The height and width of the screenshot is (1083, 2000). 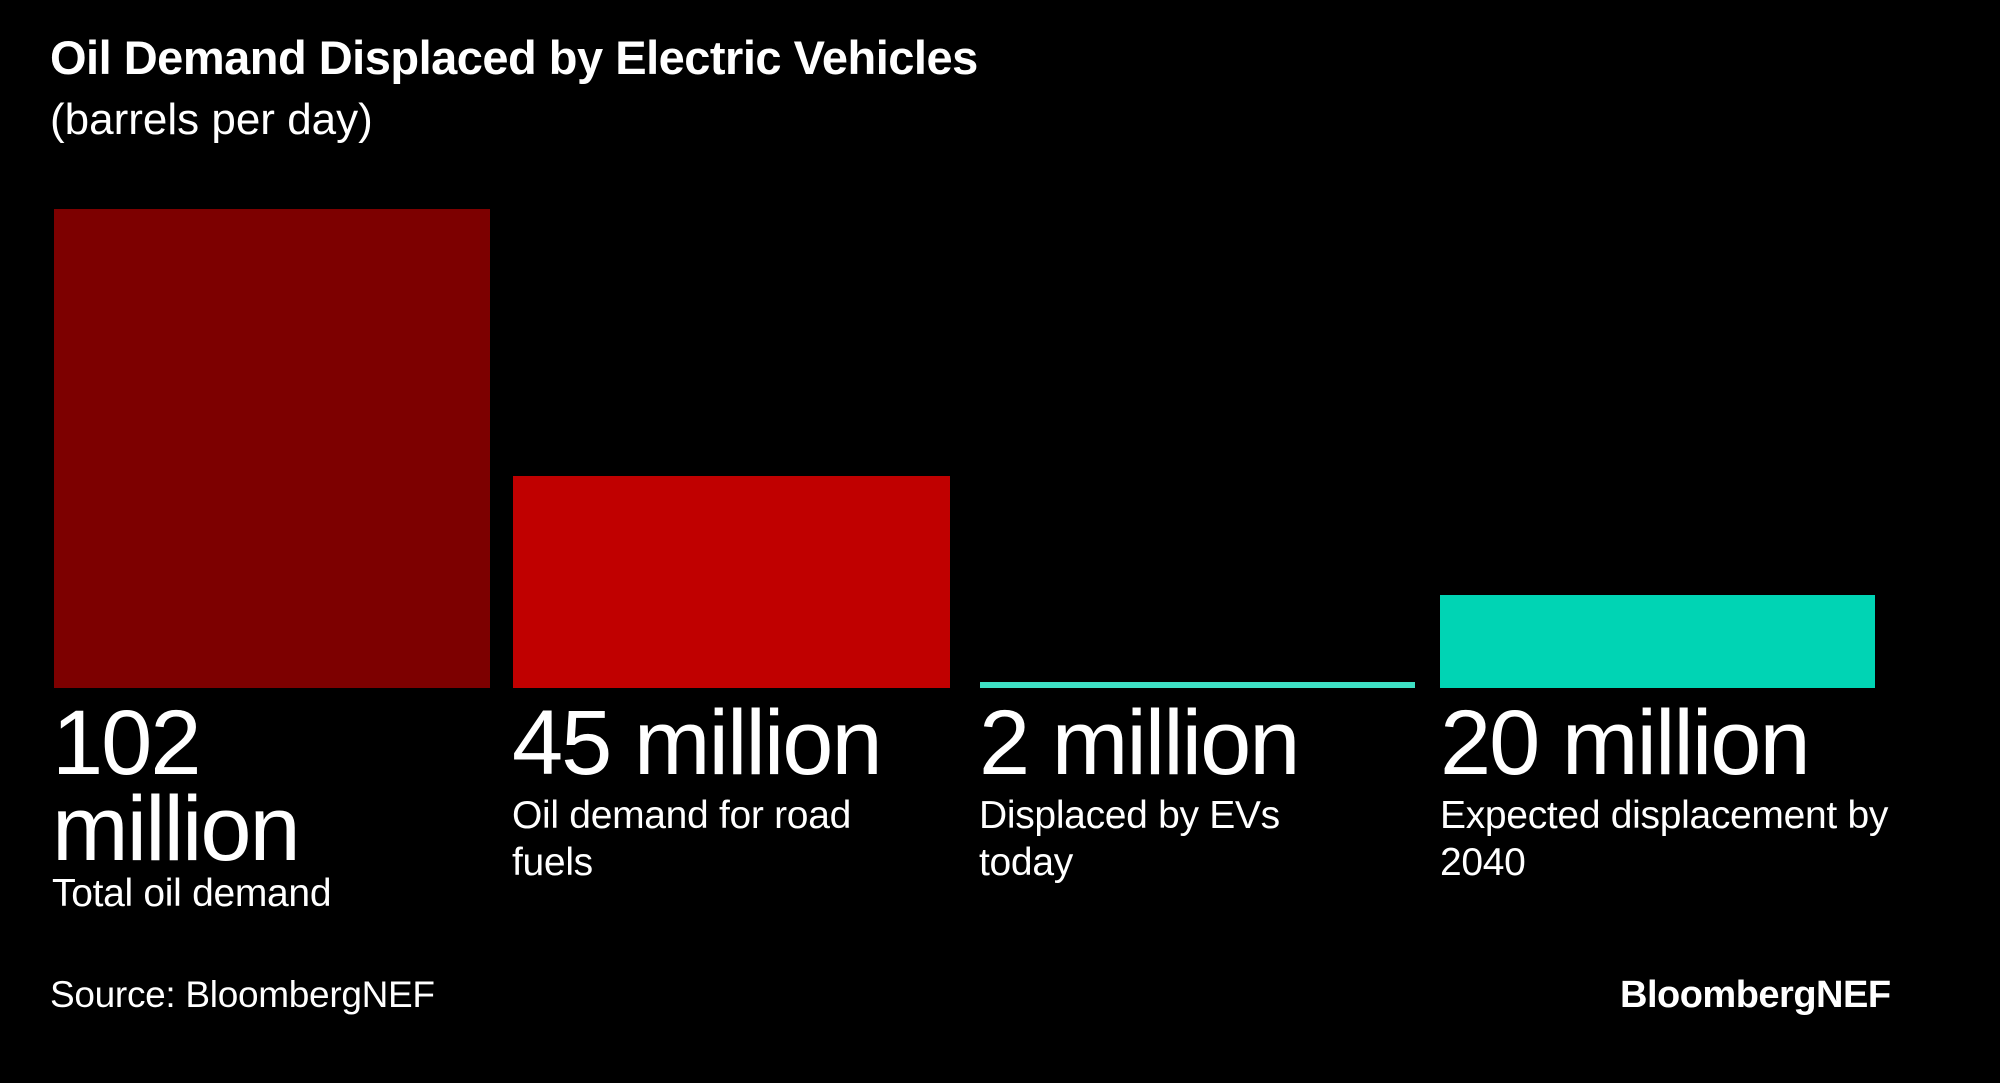 I want to click on description-label: Displaced by EVs today, so click(x=1129, y=839).